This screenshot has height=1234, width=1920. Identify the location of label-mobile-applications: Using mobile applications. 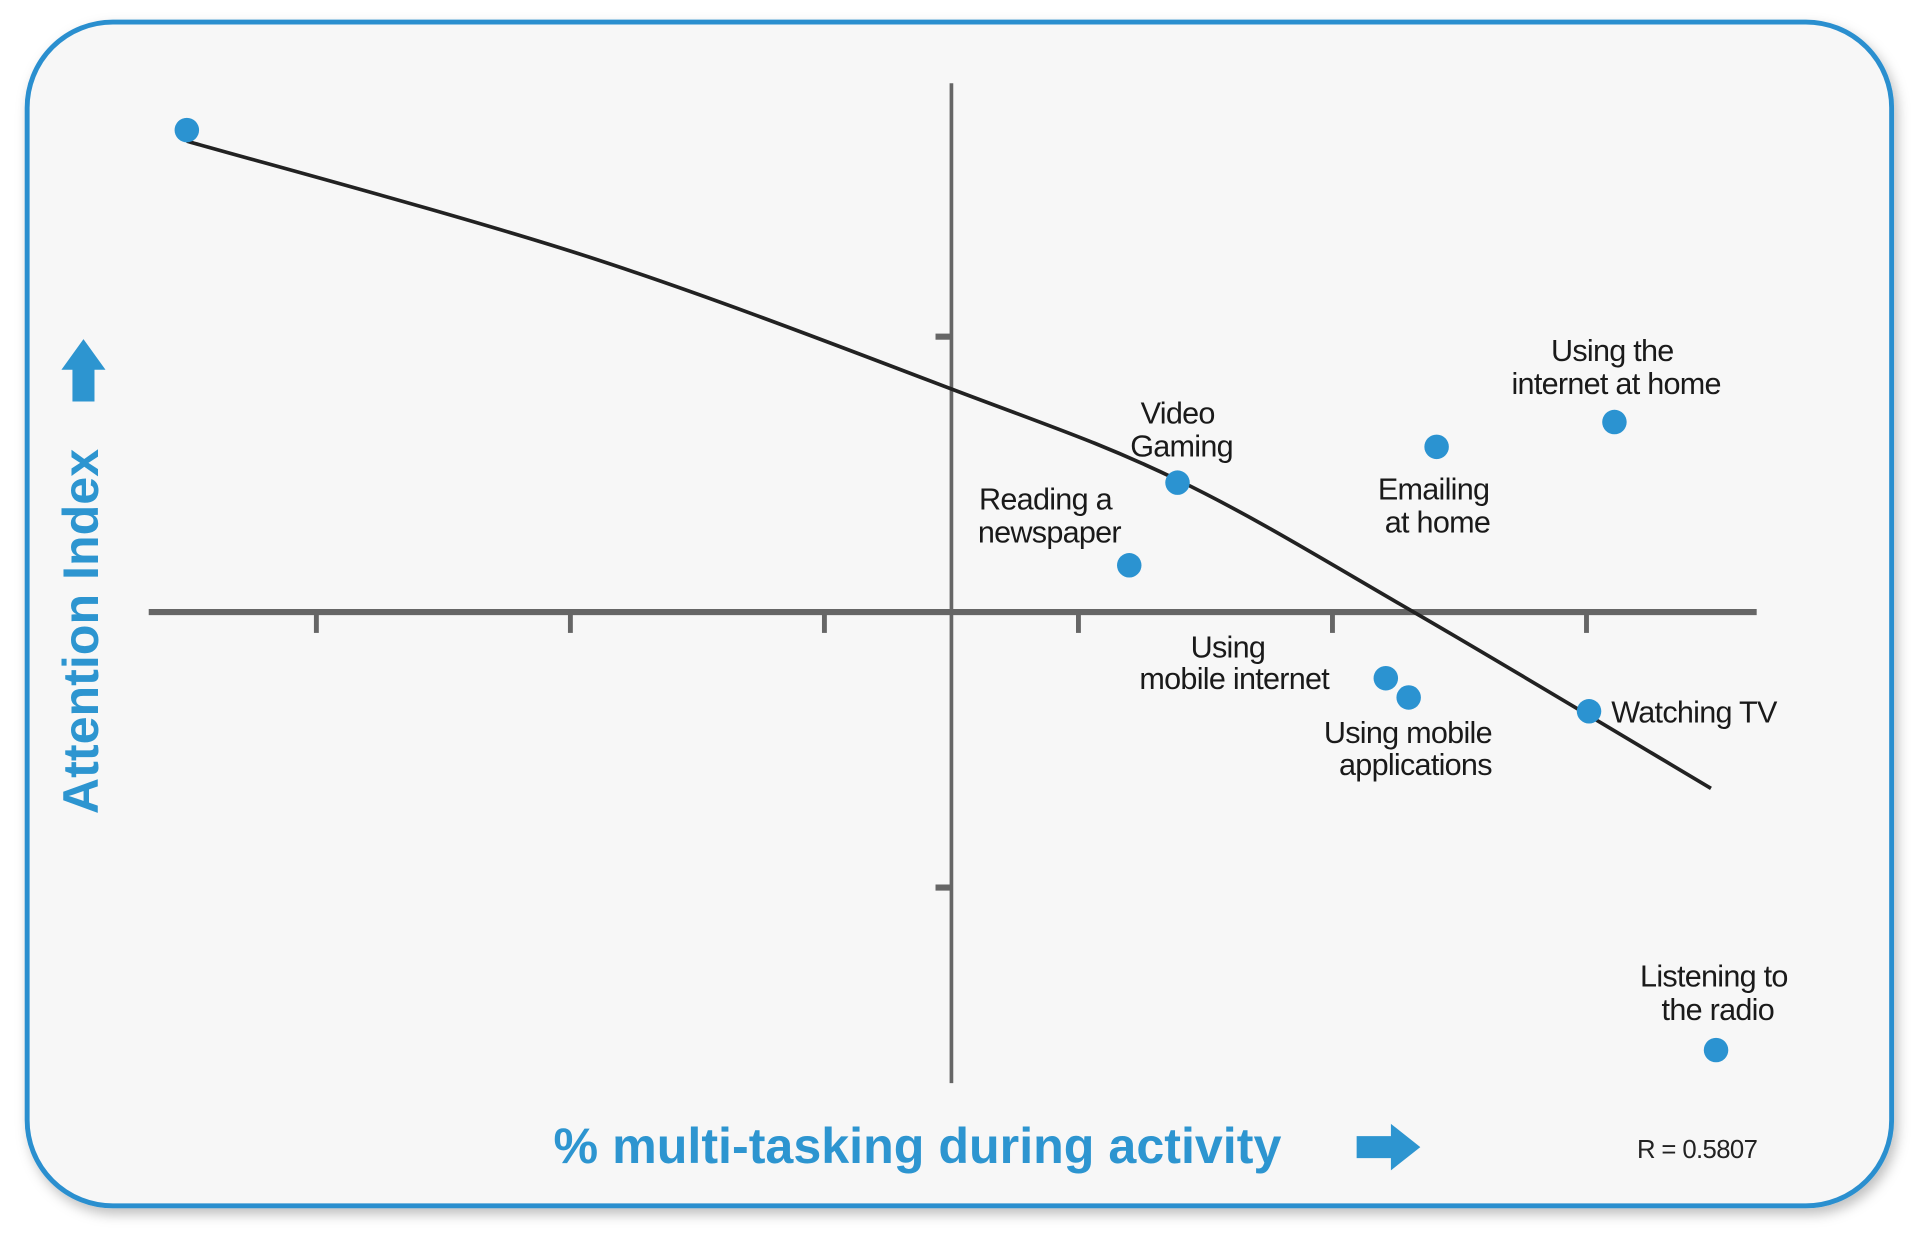
(1412, 749).